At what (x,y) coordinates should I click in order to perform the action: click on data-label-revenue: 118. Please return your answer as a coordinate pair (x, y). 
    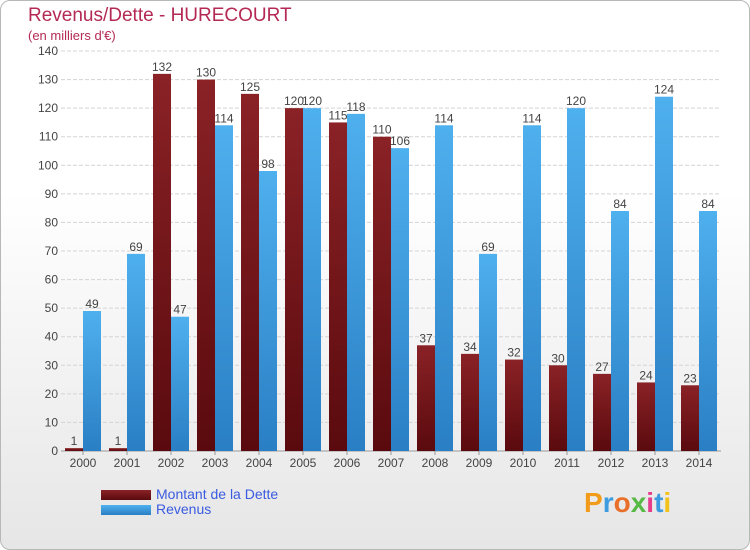
    Looking at the image, I should click on (355, 107).